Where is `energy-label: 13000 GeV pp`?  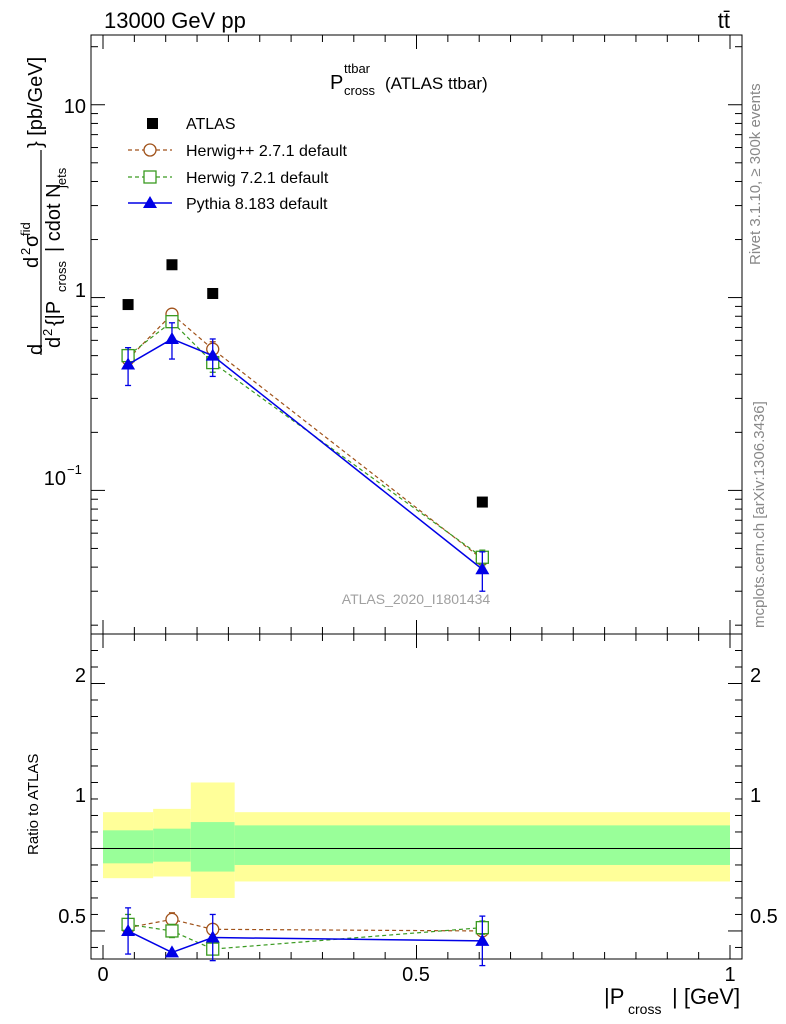
energy-label: 13000 GeV pp is located at coordinates (175, 20).